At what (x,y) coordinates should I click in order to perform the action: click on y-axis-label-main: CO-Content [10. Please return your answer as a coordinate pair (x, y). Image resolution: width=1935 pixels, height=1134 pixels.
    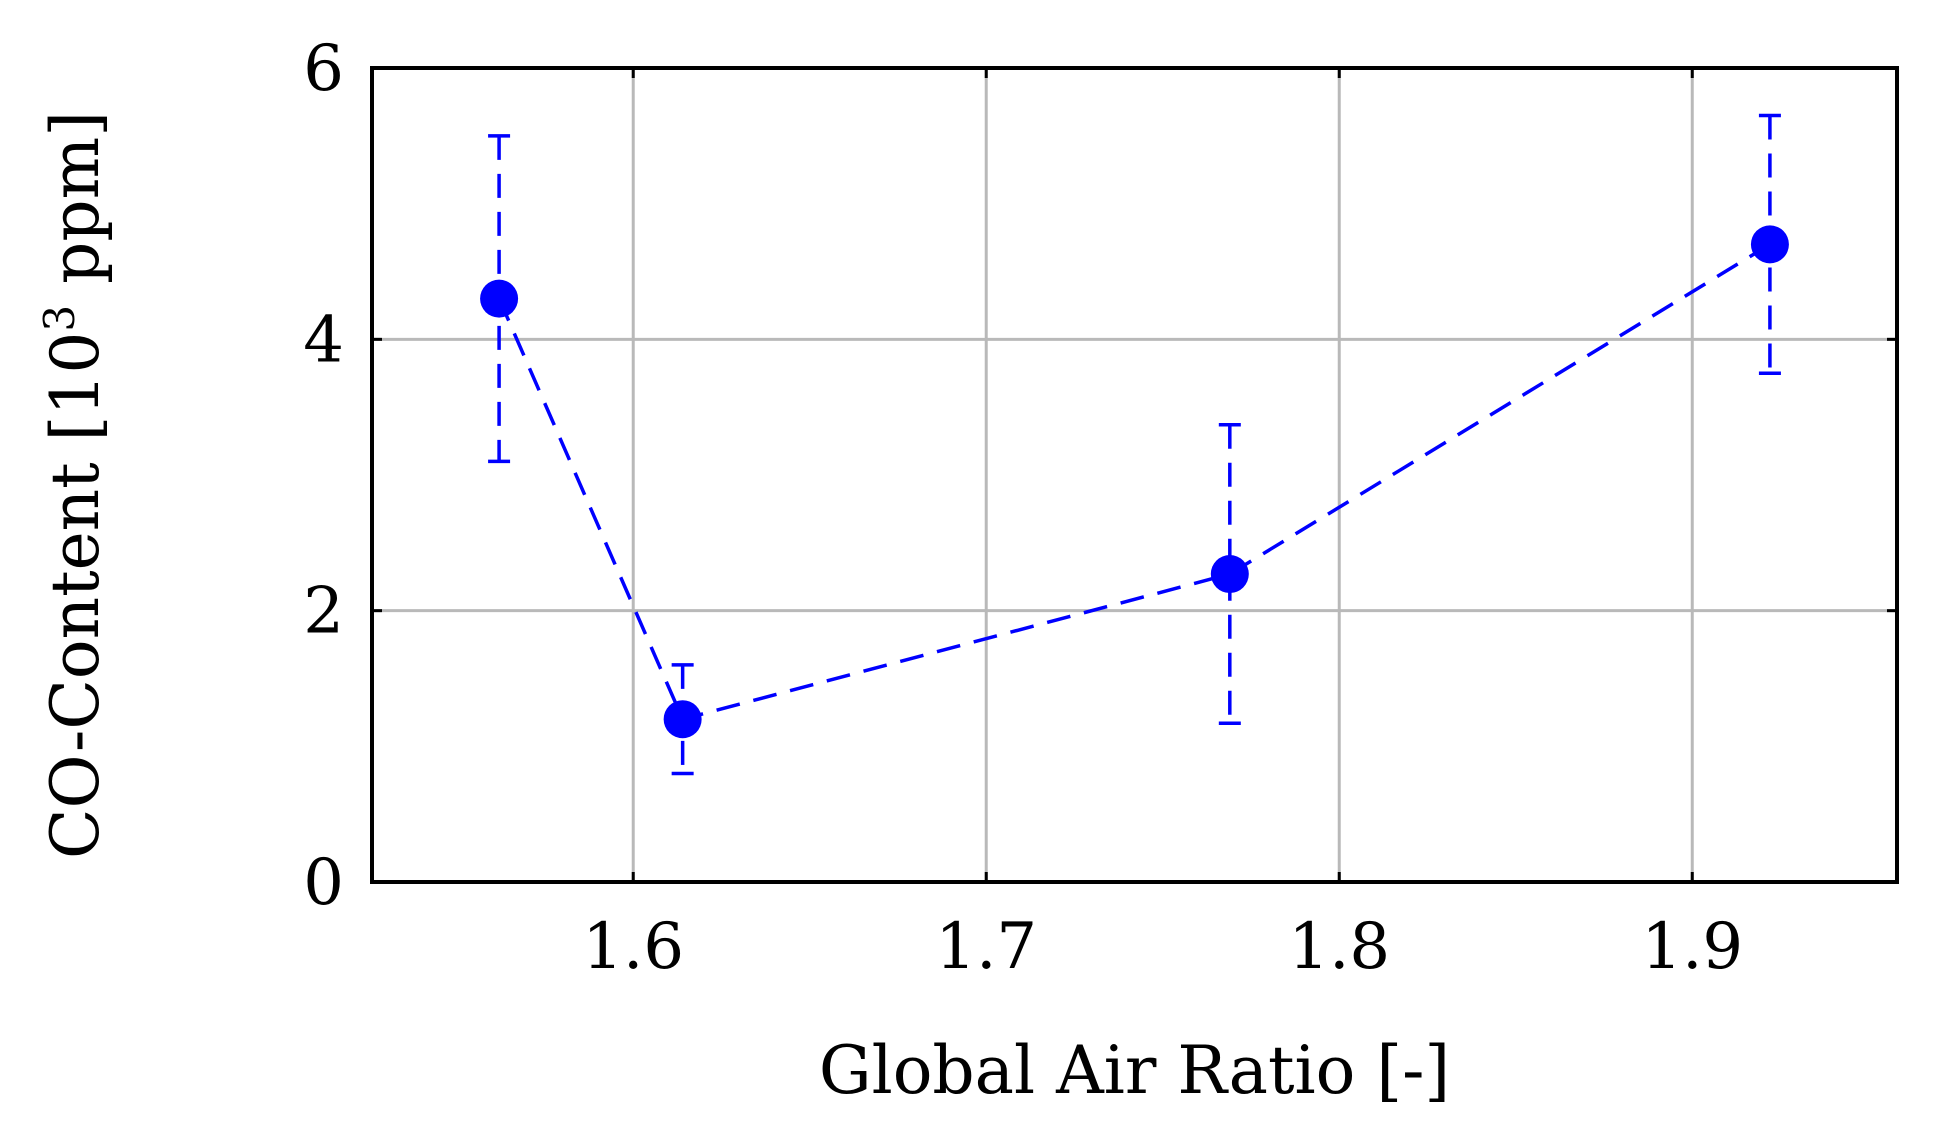
    Looking at the image, I should click on (75, 595).